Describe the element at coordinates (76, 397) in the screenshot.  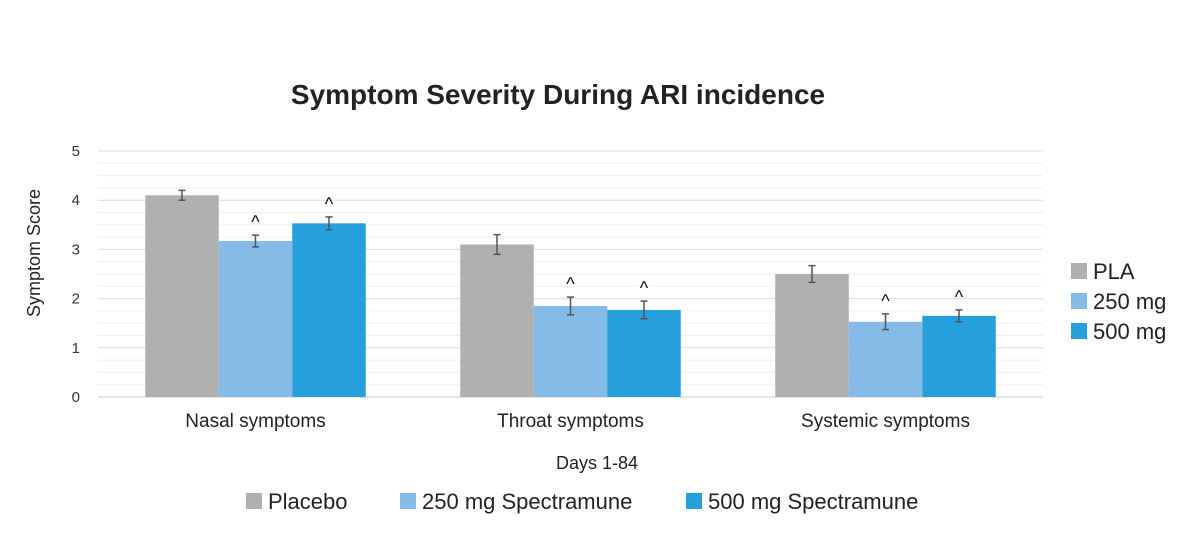
I see `y-tick-label: 0` at that location.